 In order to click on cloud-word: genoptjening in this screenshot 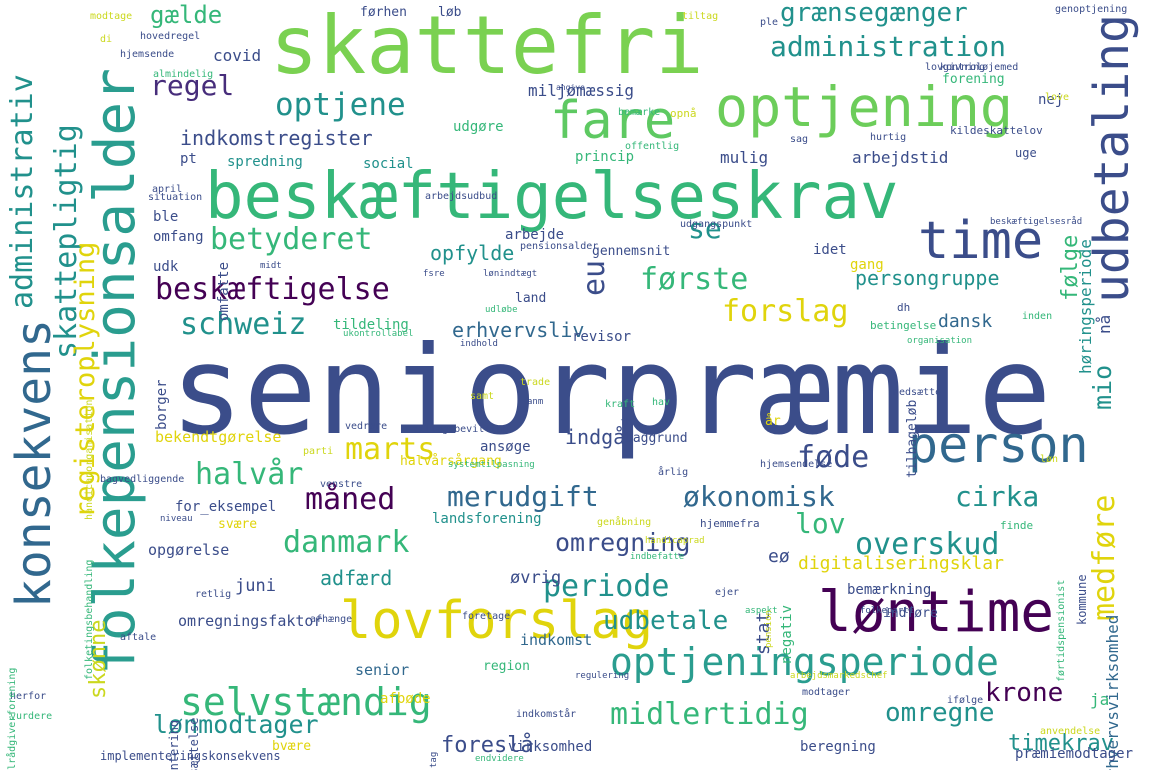, I will do `click(1091, 9)`.